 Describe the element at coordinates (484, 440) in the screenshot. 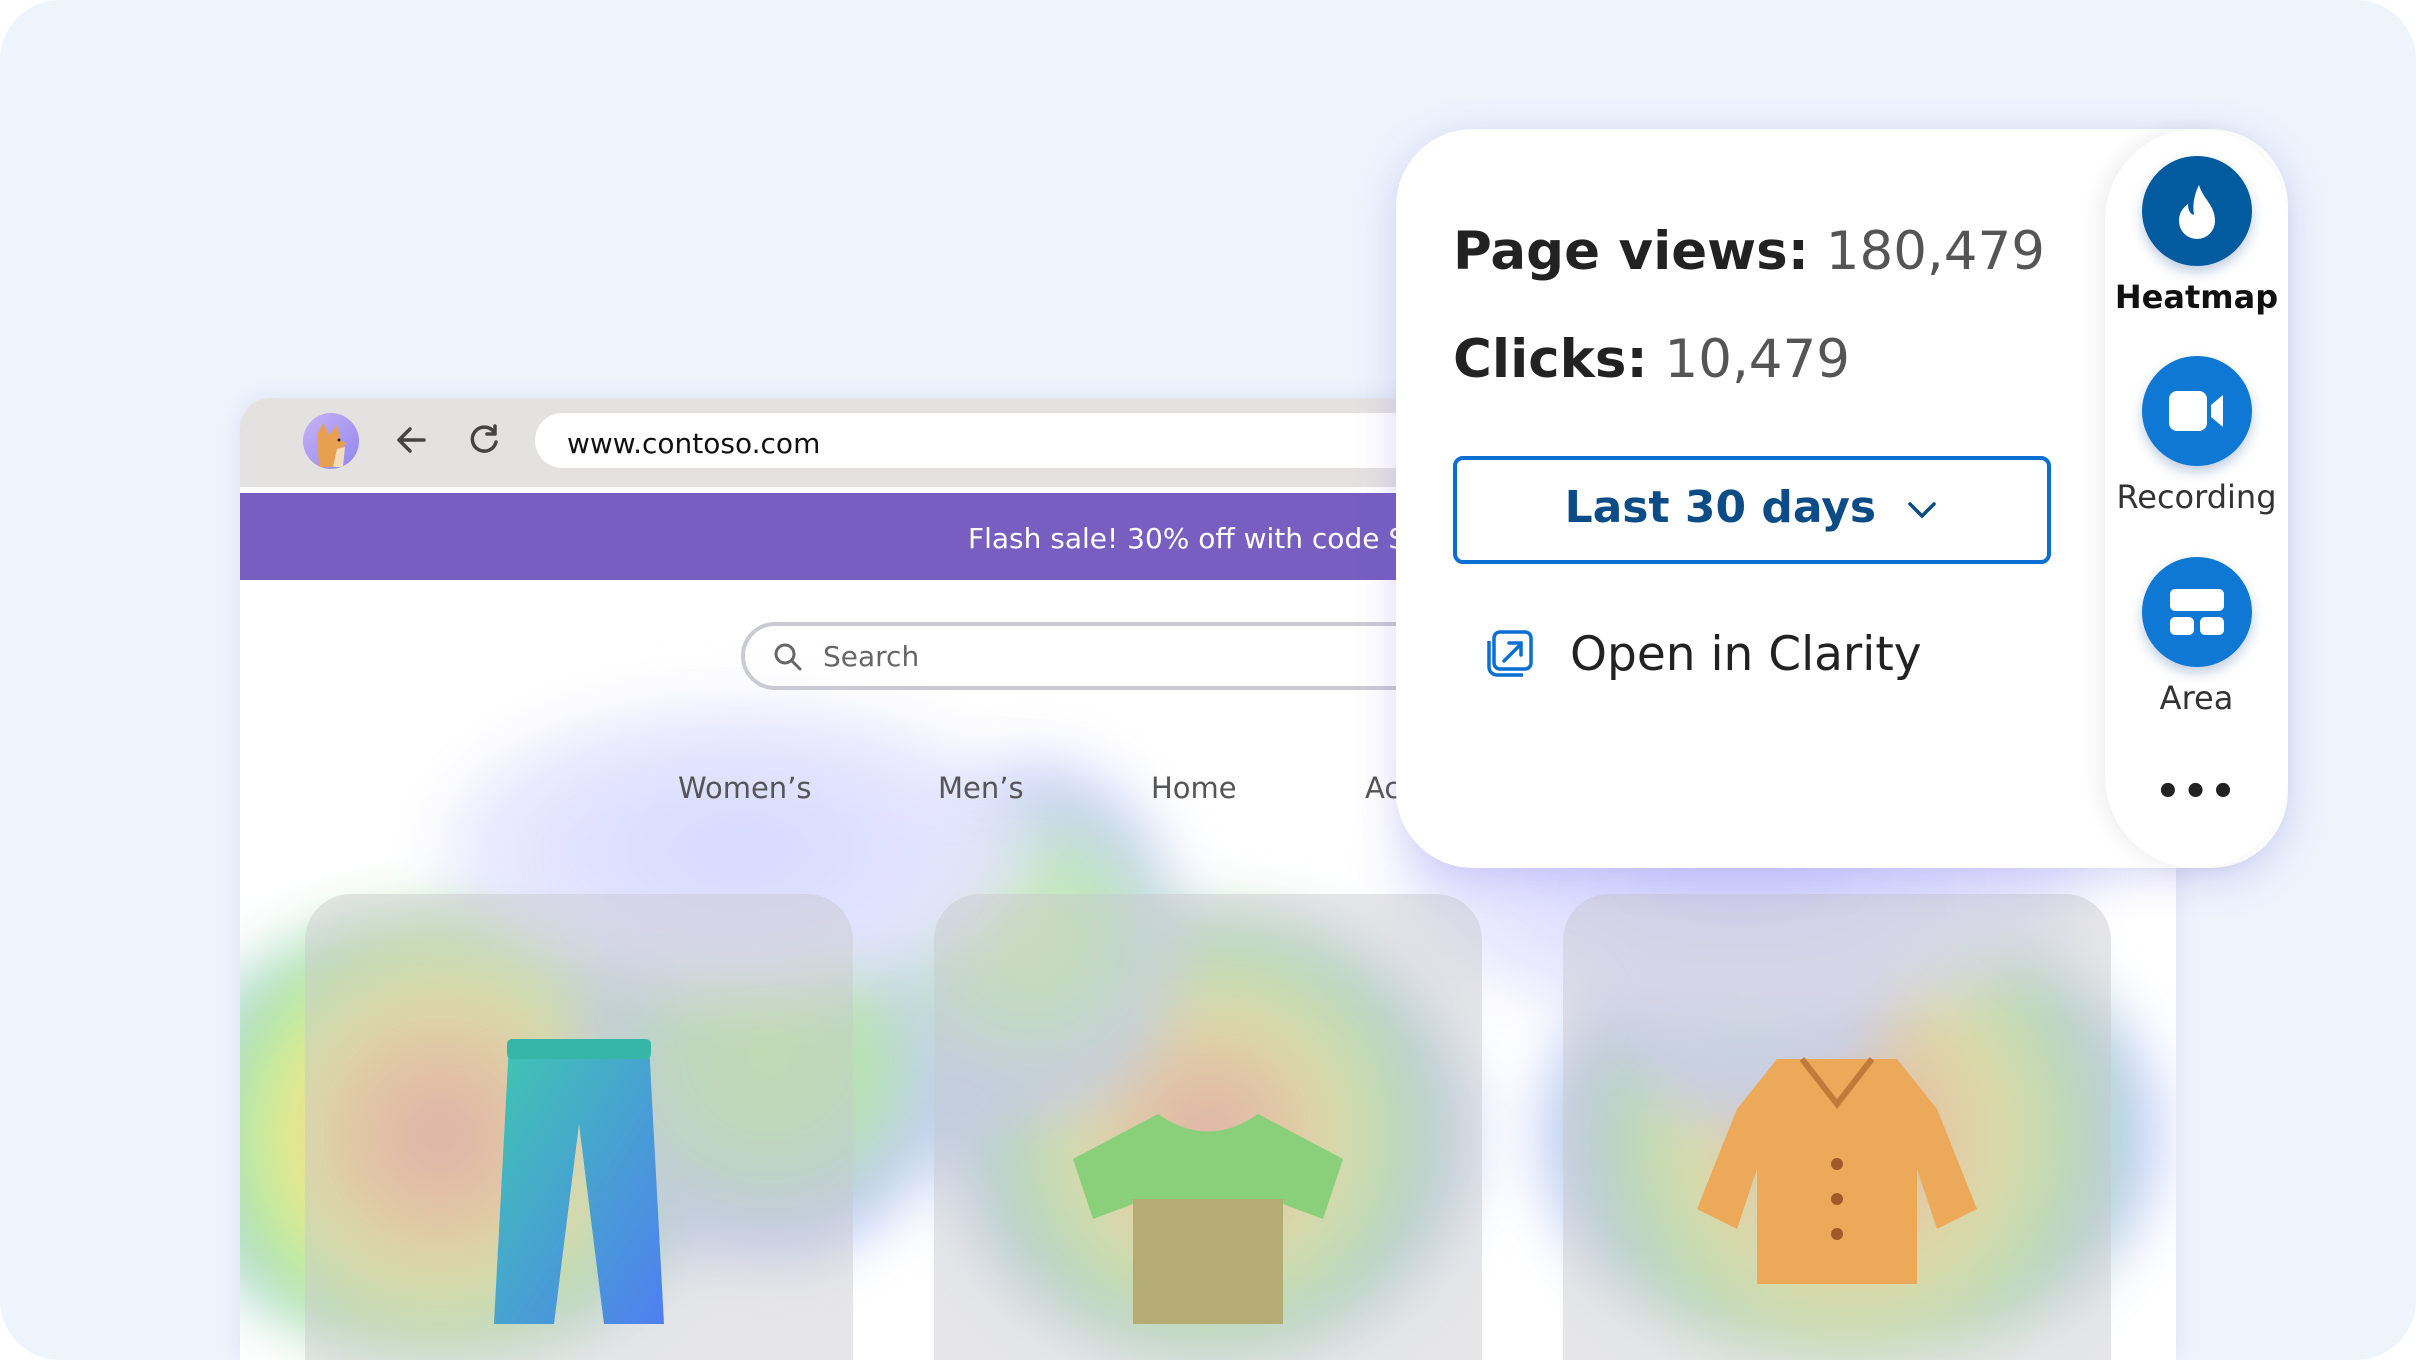

I see `refresh-icon` at that location.